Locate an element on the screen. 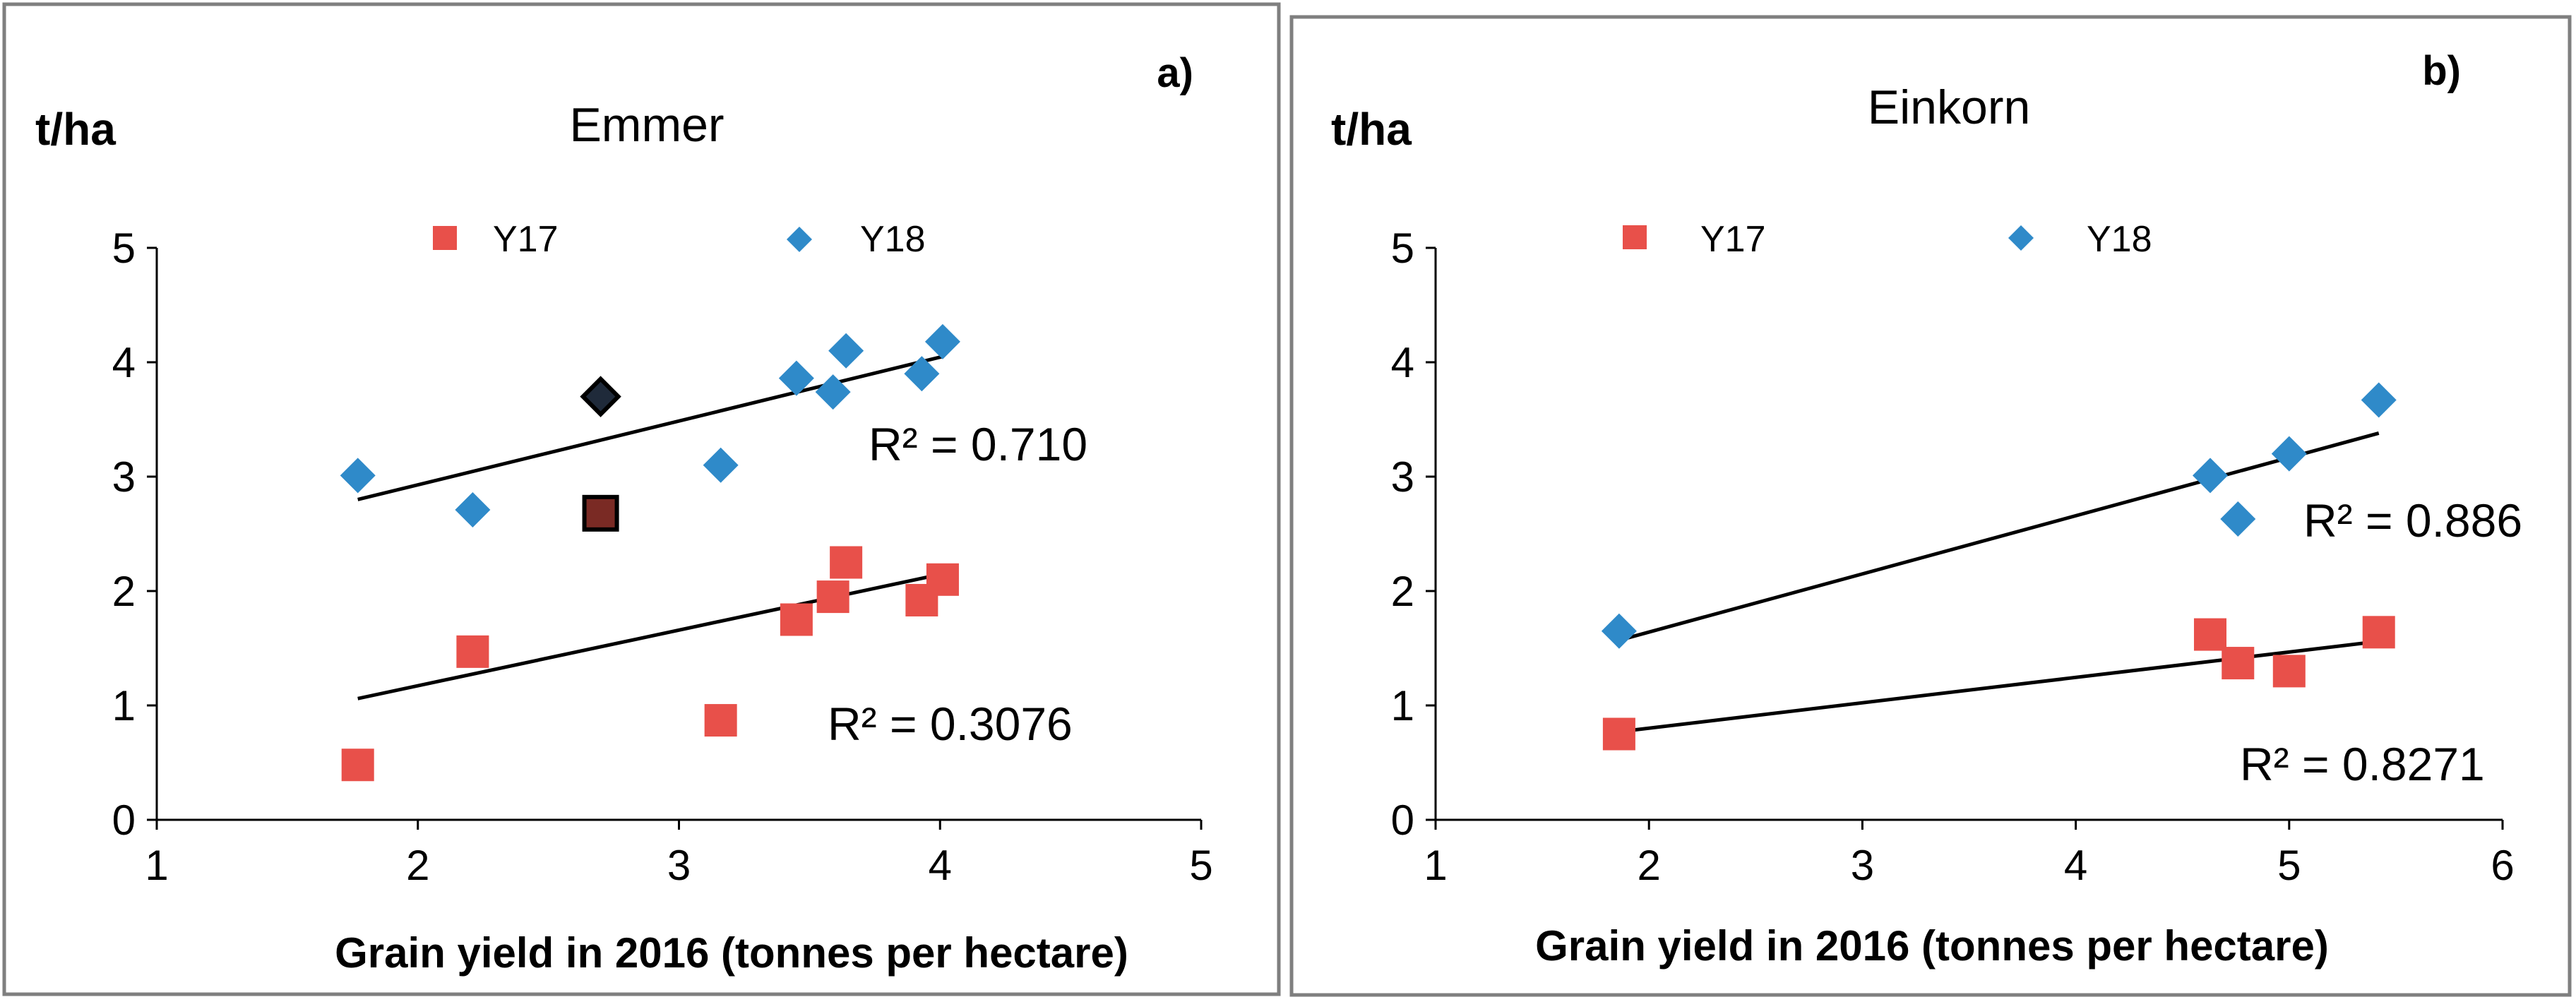 The height and width of the screenshot is (1002, 2576). highlighted-point-y18 is located at coordinates (600, 396).